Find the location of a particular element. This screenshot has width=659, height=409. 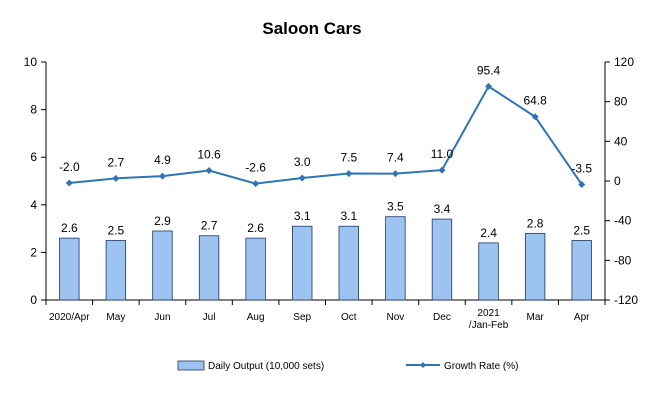

x-tick-label: Dec is located at coordinates (442, 317).